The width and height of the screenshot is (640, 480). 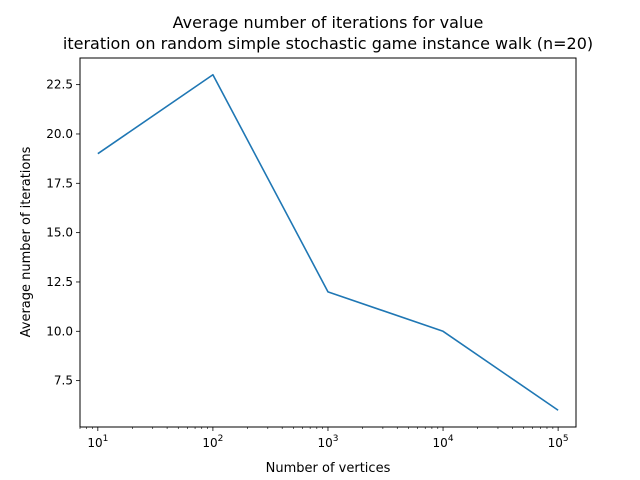 I want to click on y-tick-label: 12.5, so click(x=59, y=282).